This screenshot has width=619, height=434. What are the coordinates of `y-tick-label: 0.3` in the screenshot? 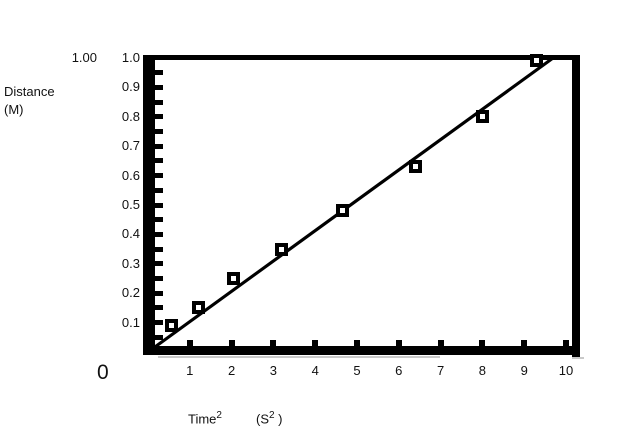 It's located at (130, 263).